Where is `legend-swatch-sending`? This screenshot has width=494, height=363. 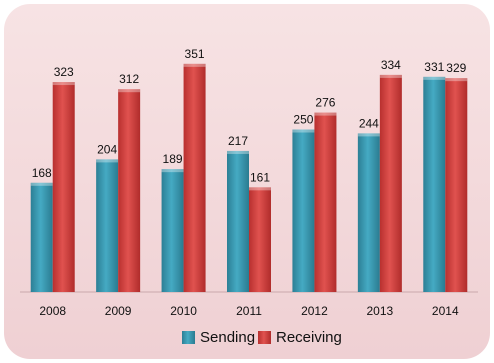 legend-swatch-sending is located at coordinates (188, 337).